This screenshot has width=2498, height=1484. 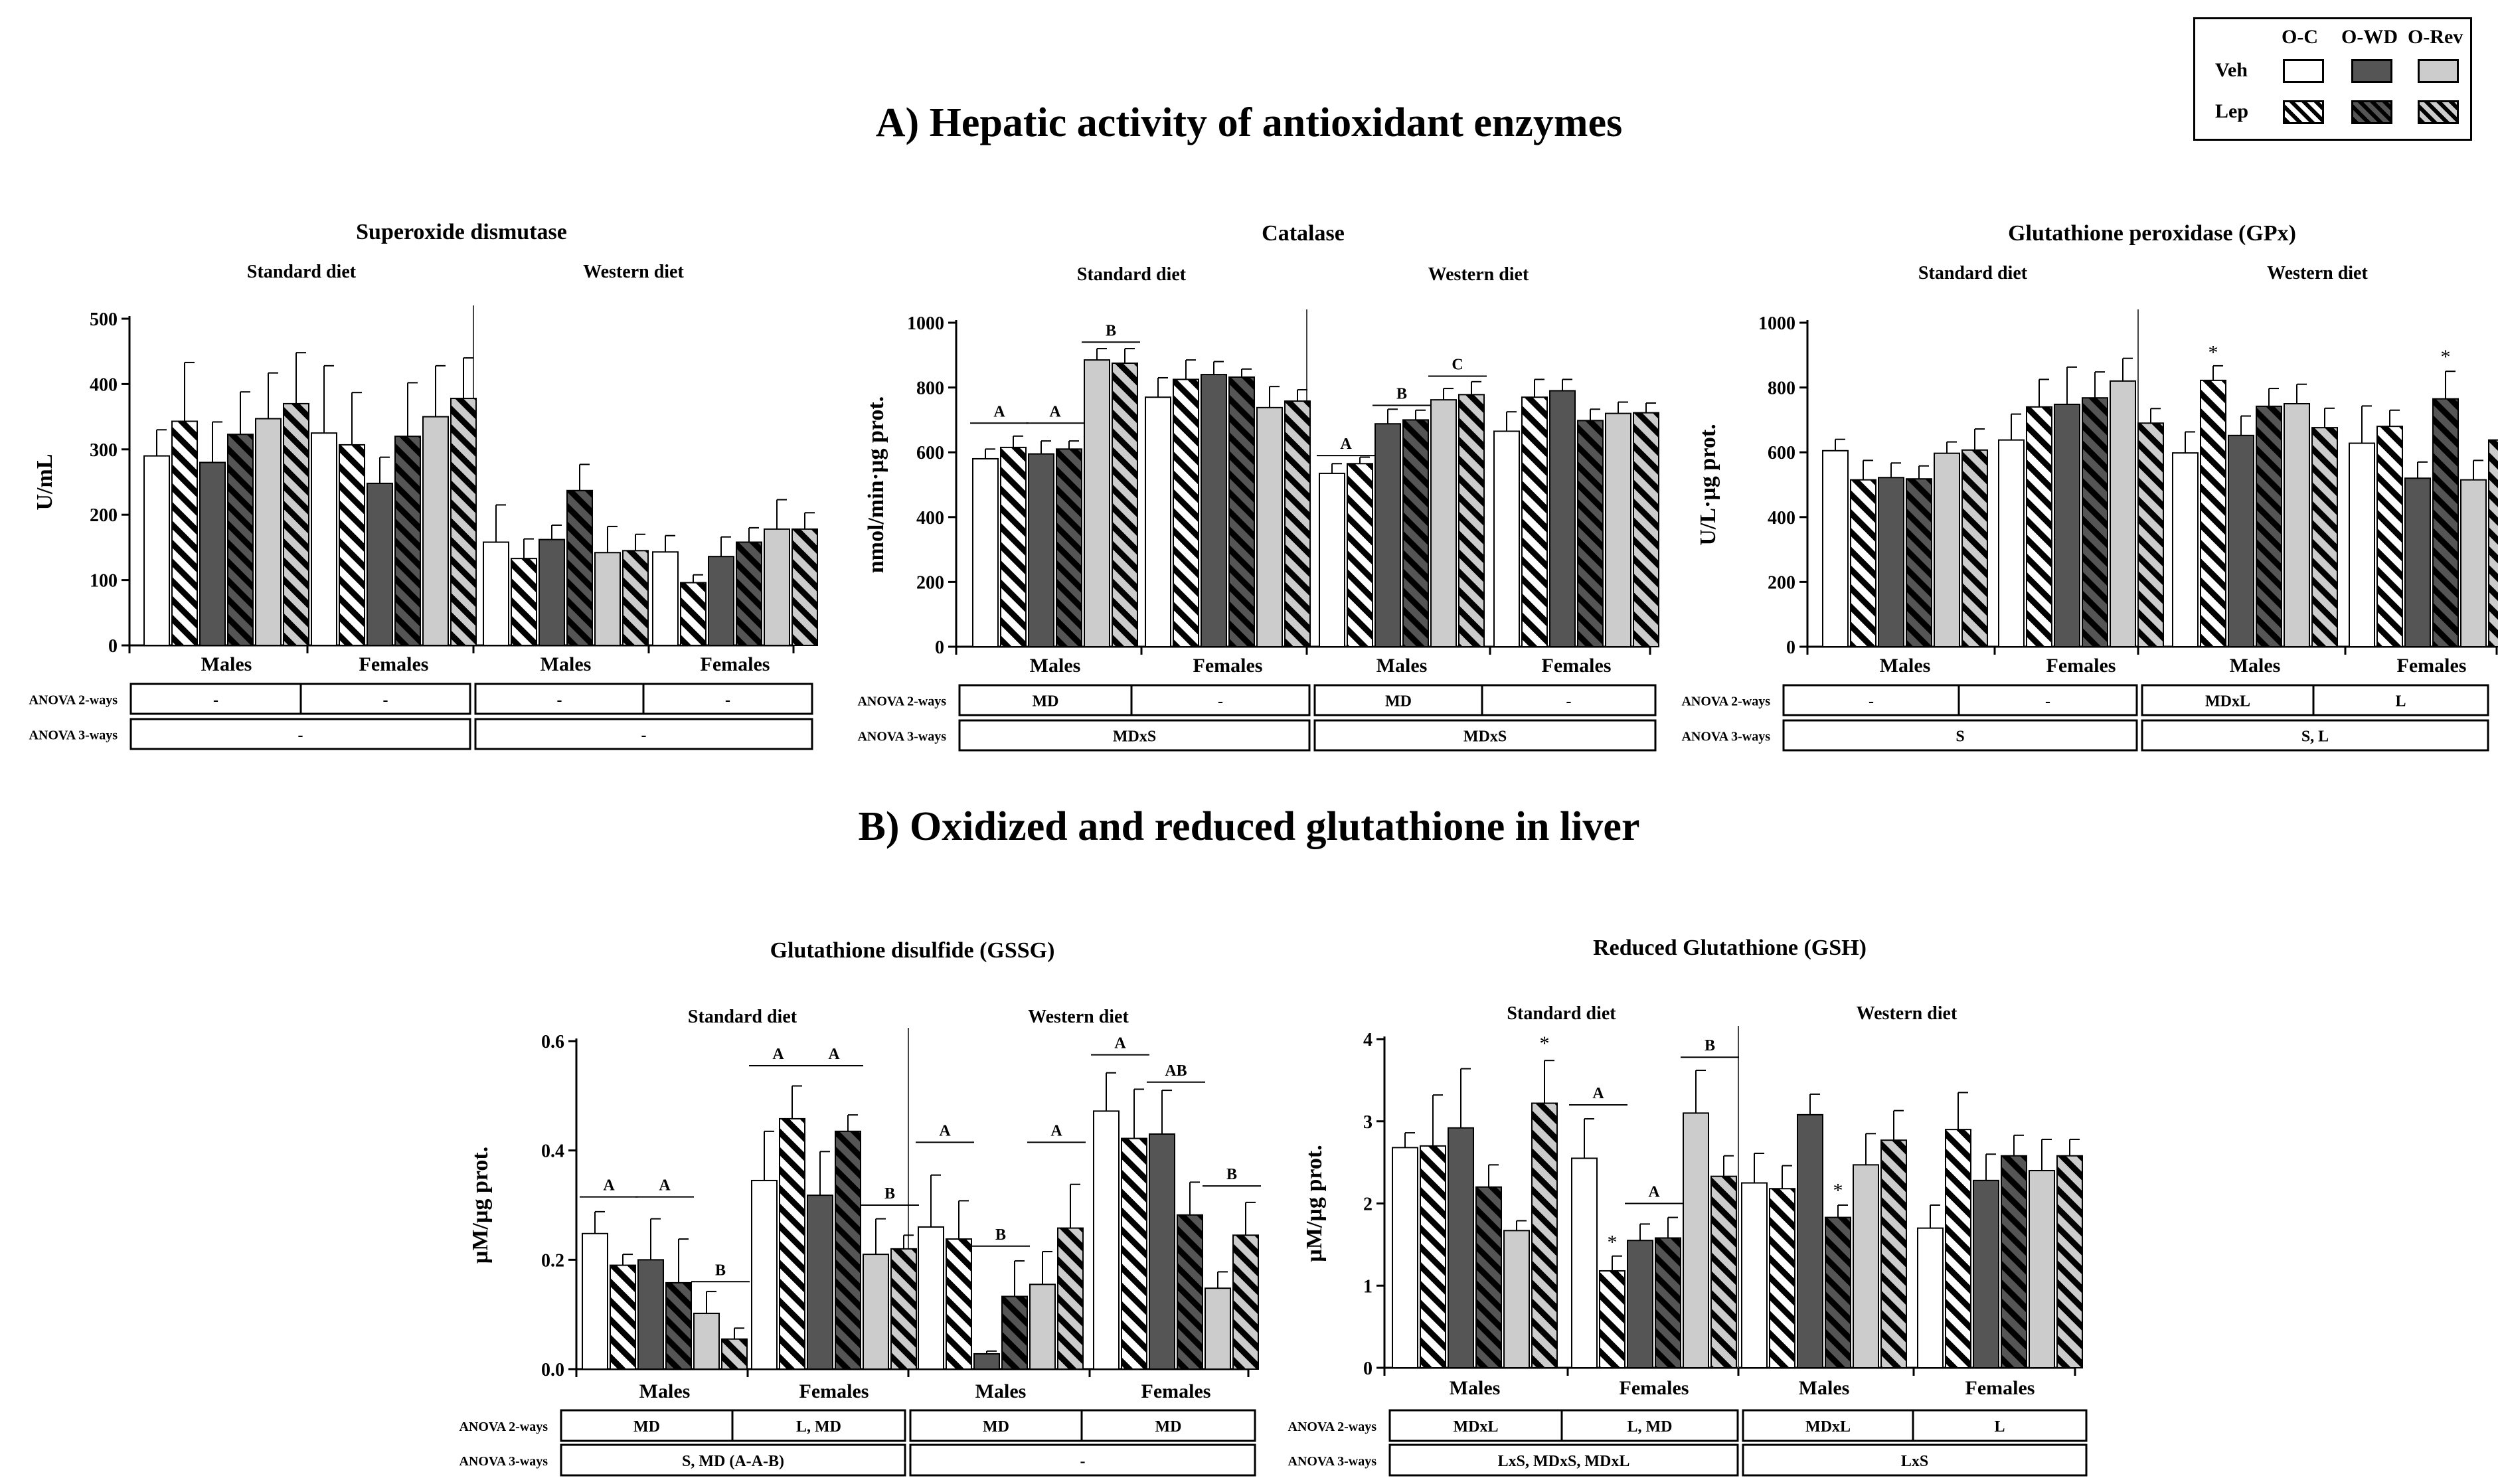 I want to click on y-tick-label: 400, so click(x=930, y=518).